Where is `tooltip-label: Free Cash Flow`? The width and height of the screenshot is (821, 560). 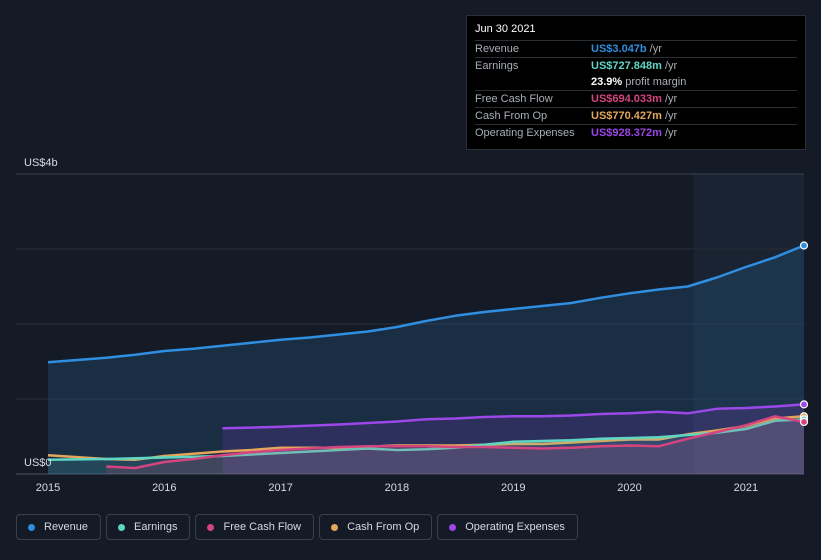 tooltip-label: Free Cash Flow is located at coordinates (514, 99).